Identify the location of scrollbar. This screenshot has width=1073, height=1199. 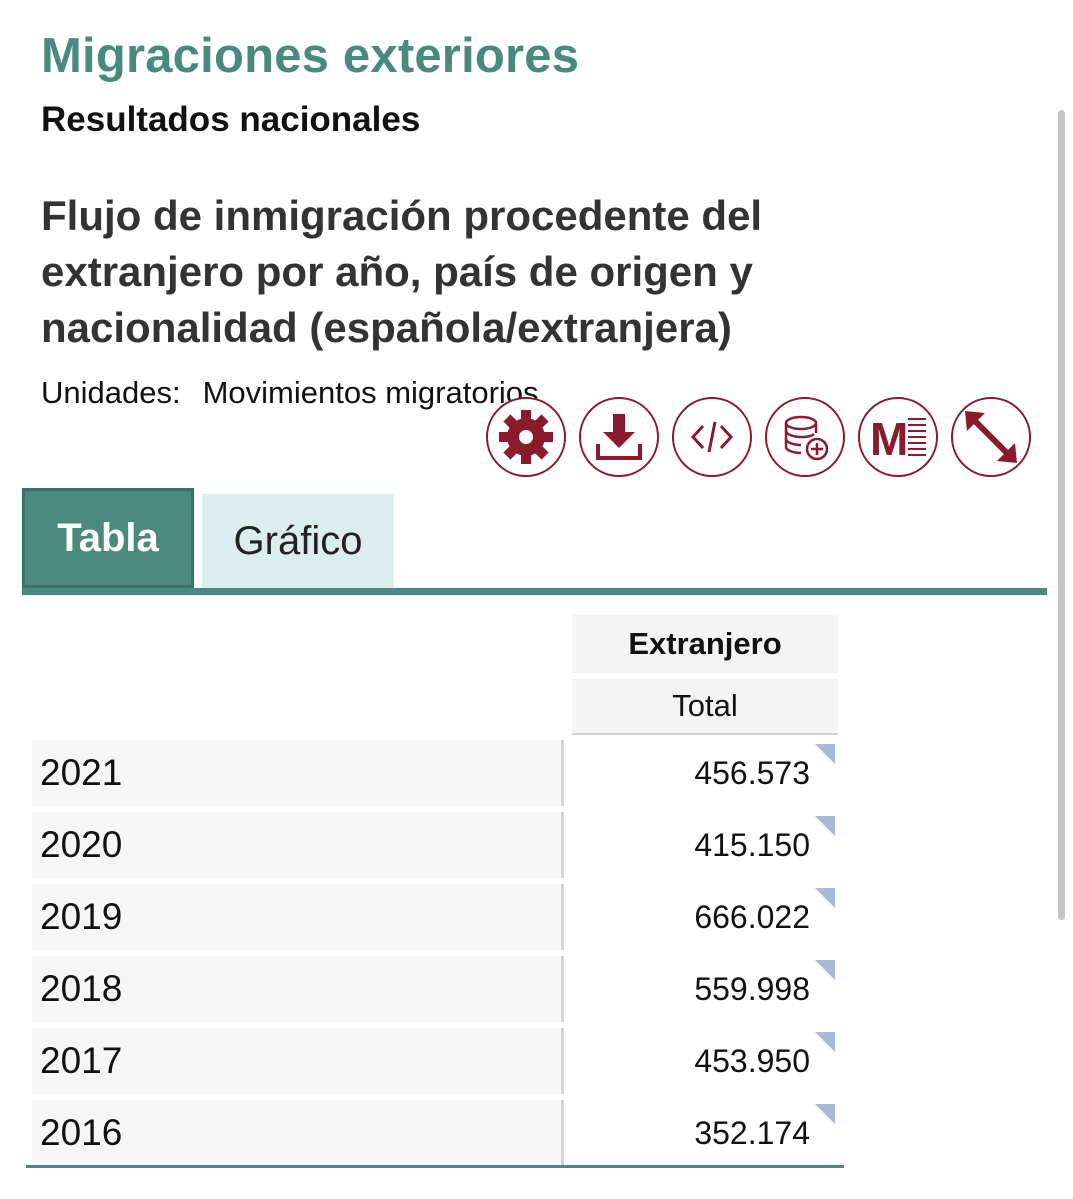
(1061, 515).